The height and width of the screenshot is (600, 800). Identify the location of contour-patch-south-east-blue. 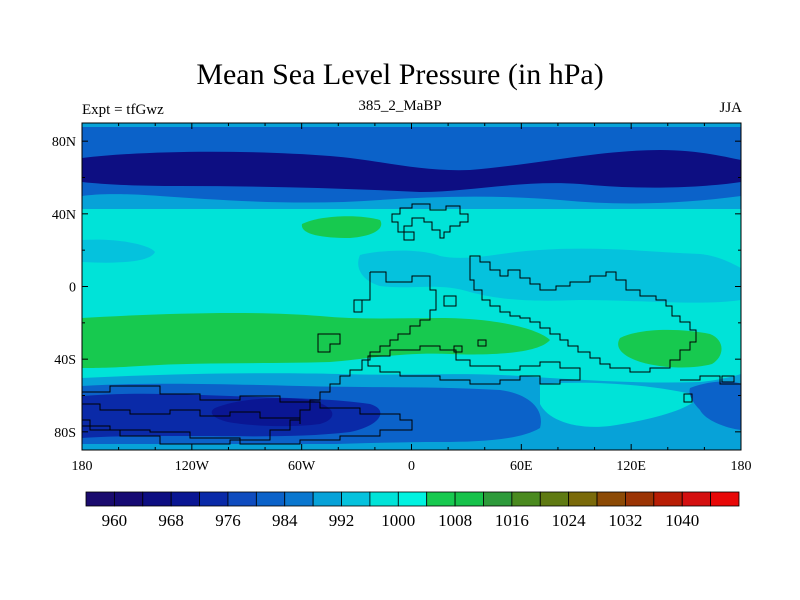
(715, 405).